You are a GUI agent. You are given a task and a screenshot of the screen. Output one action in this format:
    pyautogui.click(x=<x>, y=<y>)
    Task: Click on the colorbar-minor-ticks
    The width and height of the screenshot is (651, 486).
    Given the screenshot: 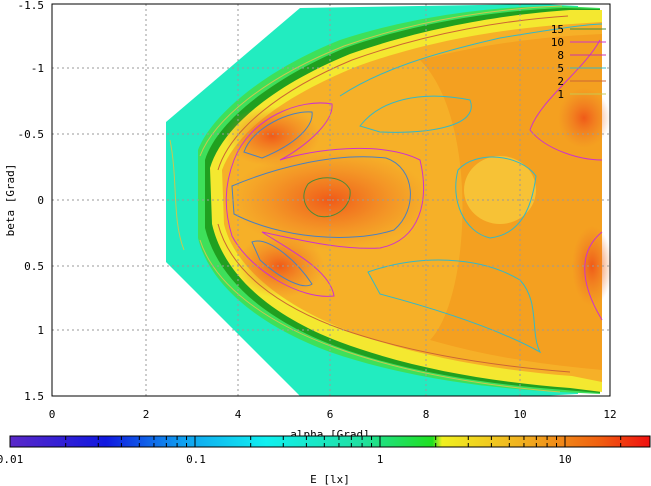 What is the action you would take?
    pyautogui.click(x=315, y=441)
    